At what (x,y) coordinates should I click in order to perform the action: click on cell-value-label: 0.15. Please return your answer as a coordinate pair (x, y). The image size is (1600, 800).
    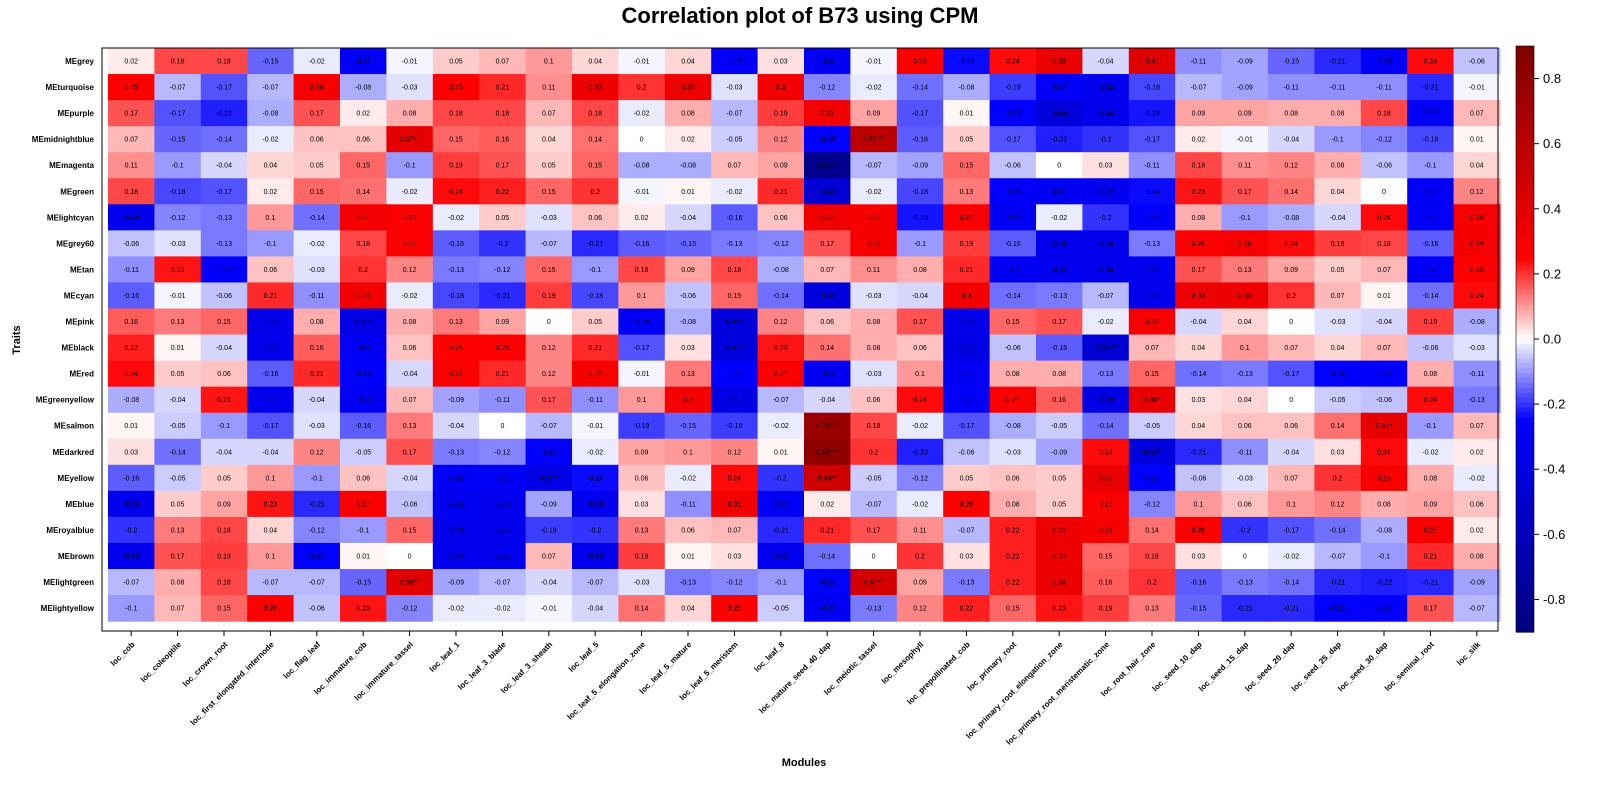
    Looking at the image, I should click on (549, 270).